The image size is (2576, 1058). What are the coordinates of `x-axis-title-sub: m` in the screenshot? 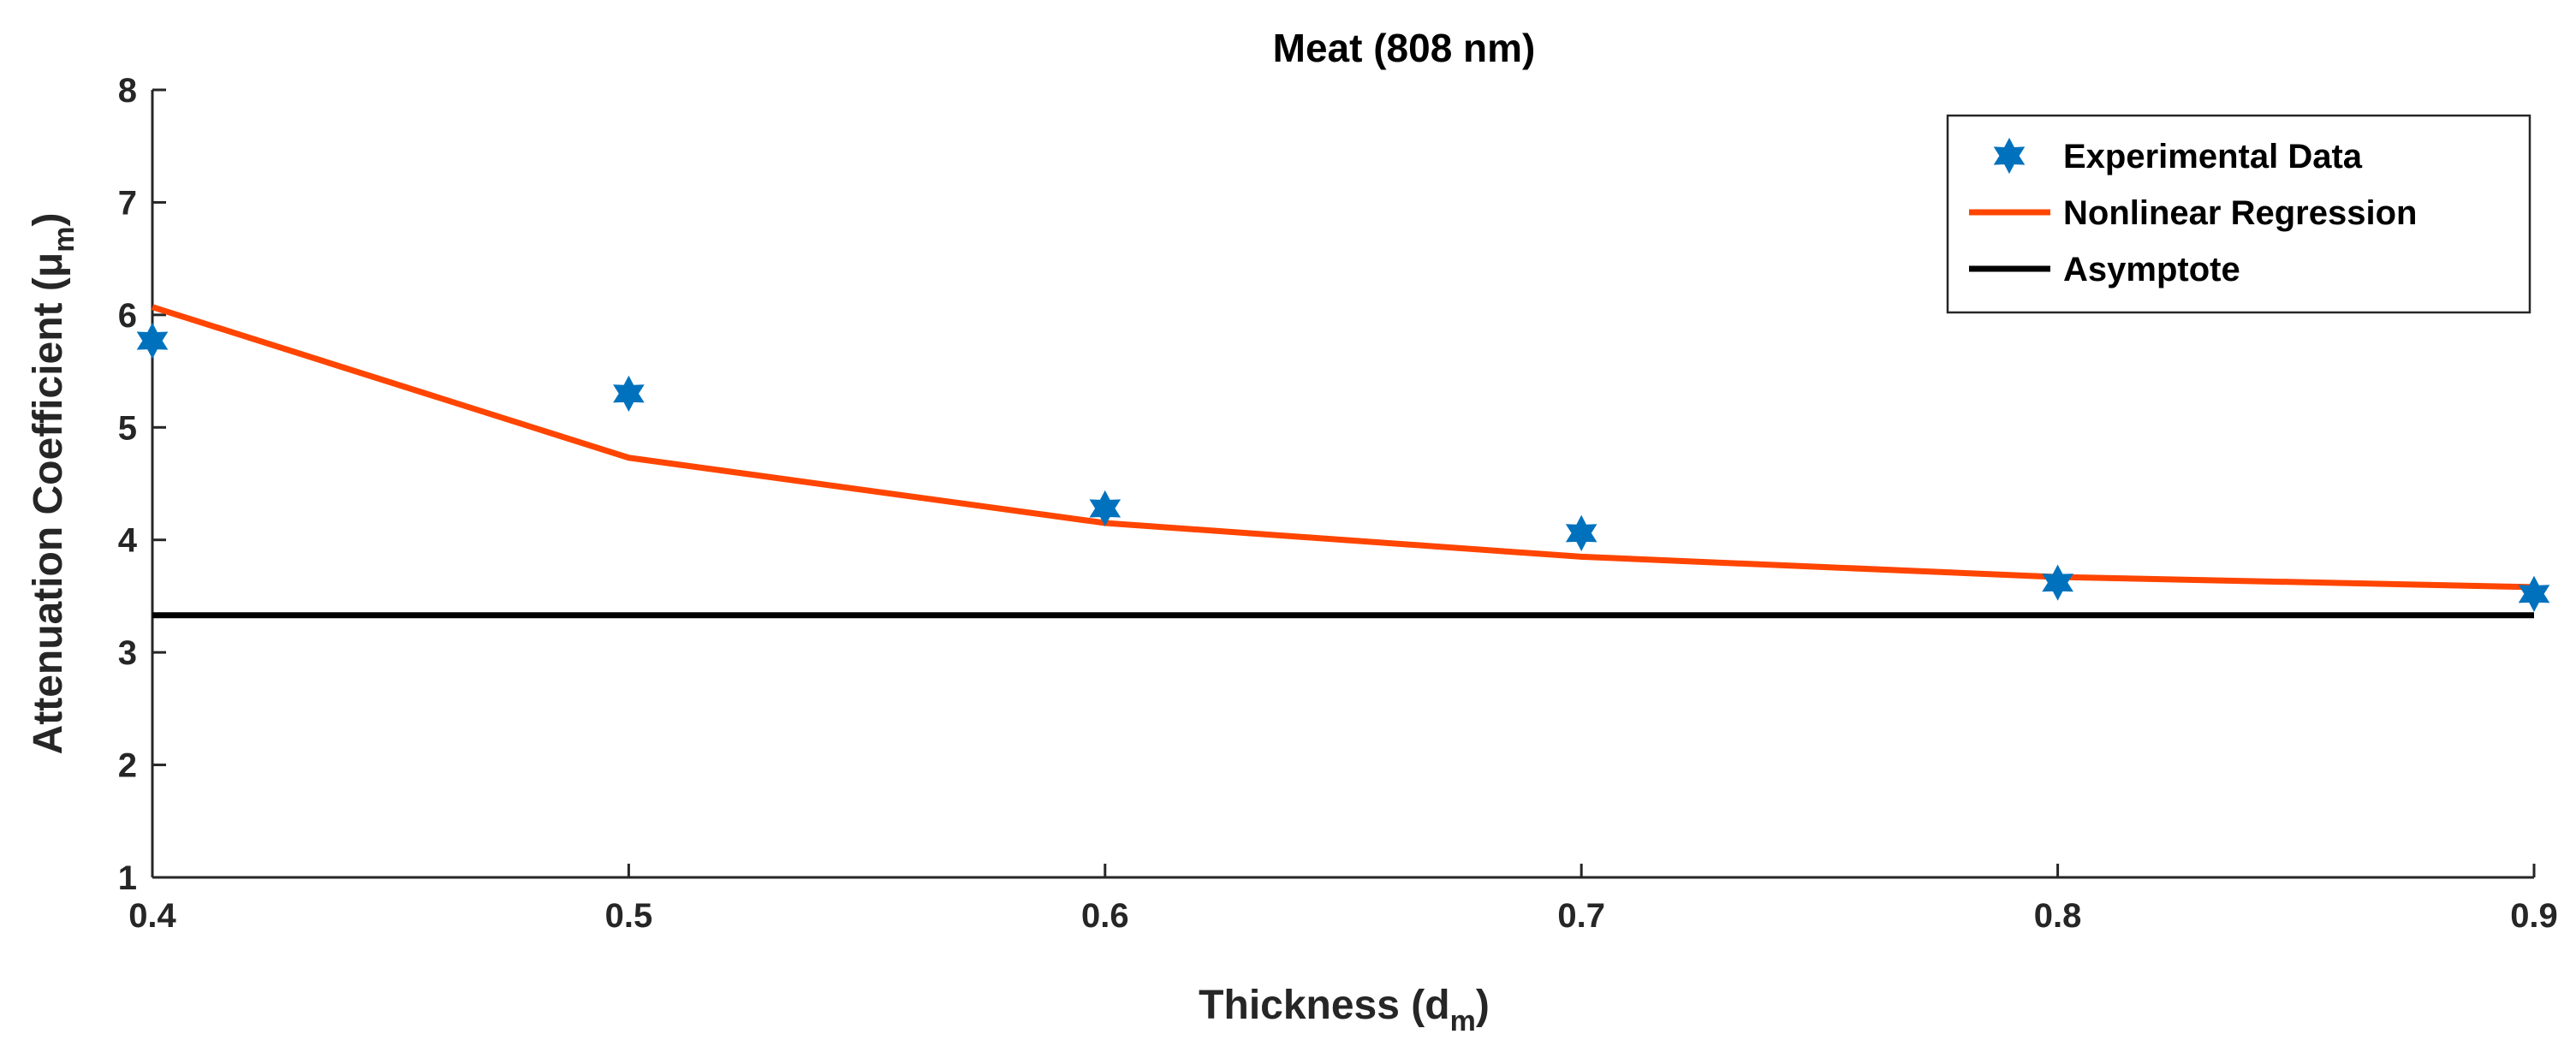 It's located at (1463, 1021).